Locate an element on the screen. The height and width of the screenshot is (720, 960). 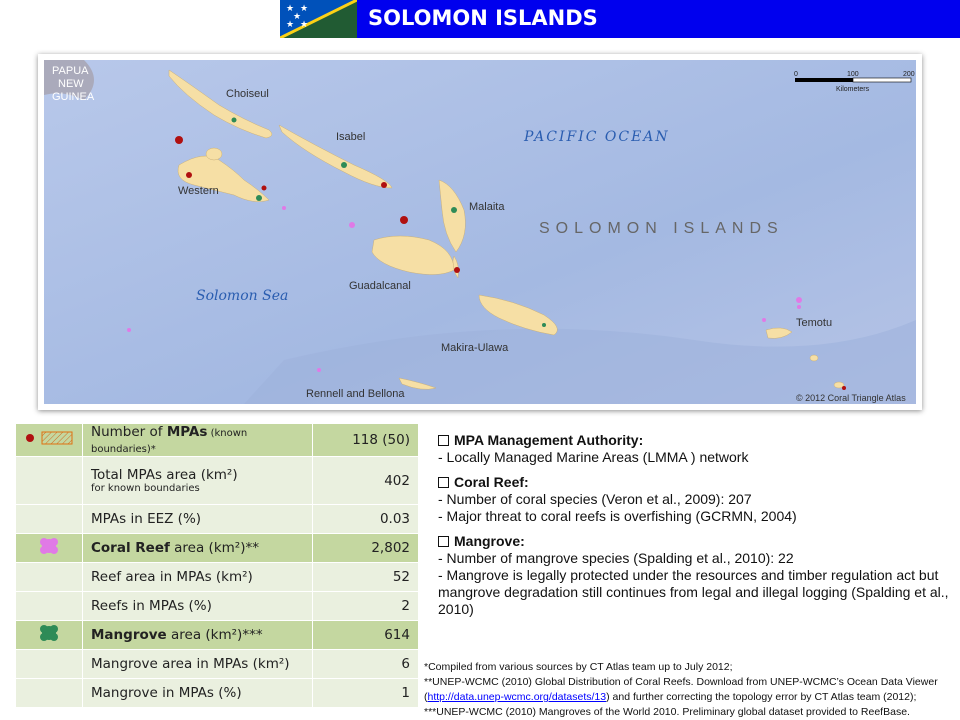
row-label: MPAs in EEZ (%) is located at coordinates (197, 519).